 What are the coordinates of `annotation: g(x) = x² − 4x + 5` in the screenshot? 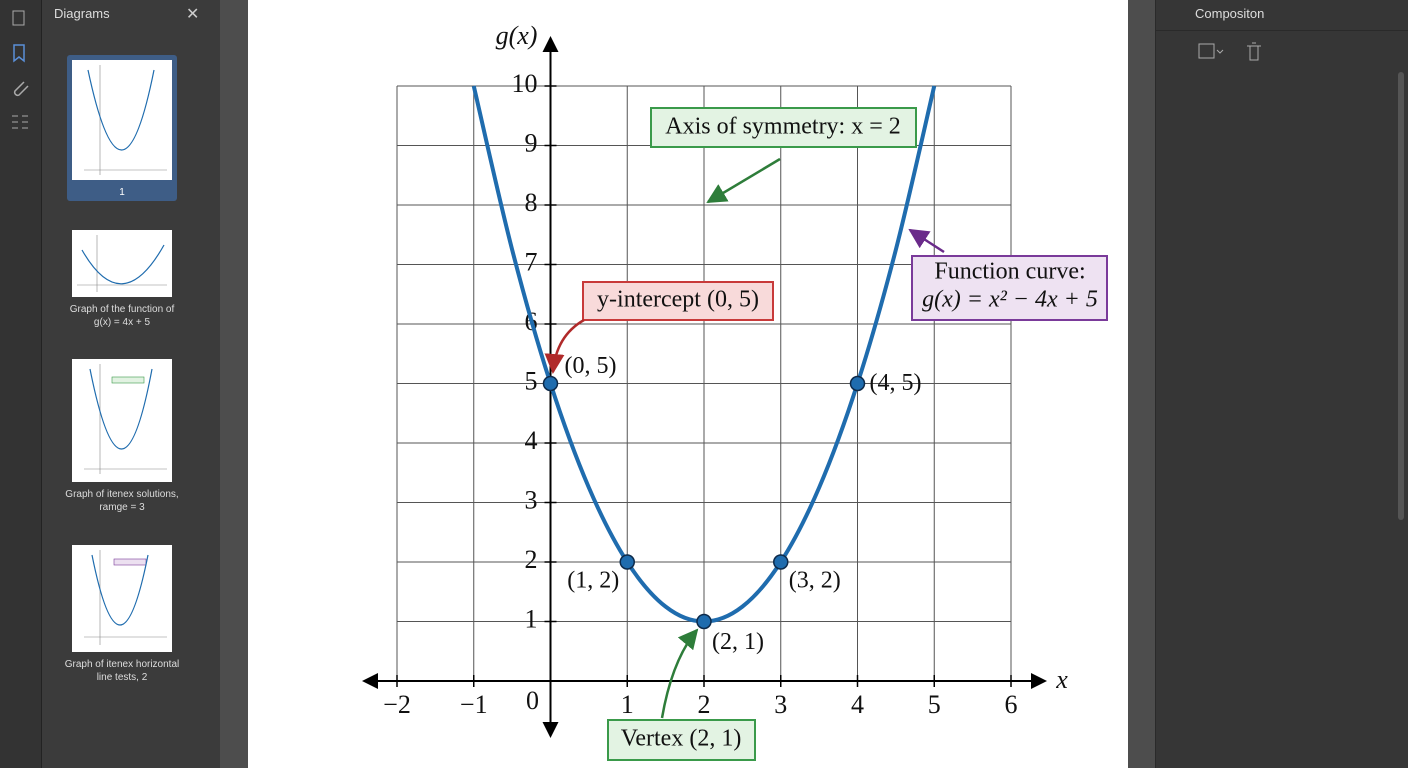 It's located at (1010, 300).